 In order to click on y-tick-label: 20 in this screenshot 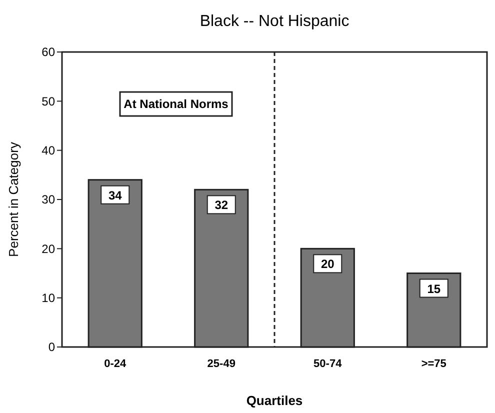, I will do `click(49, 249)`.